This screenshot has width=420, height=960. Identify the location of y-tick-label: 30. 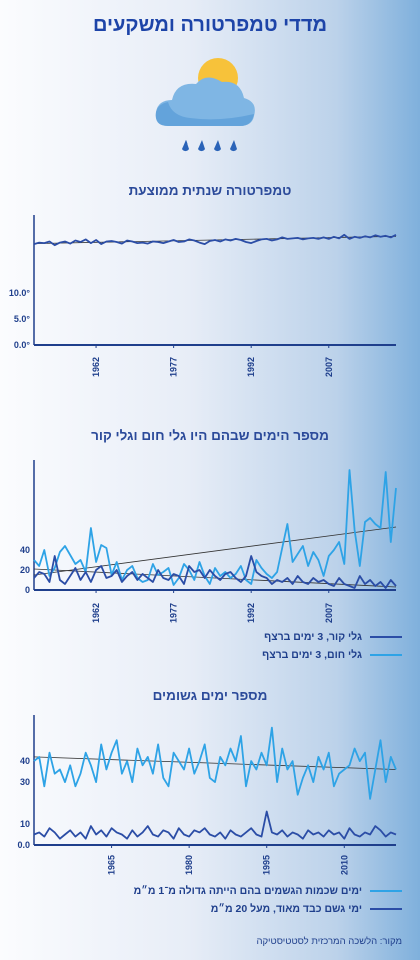
(25, 782).